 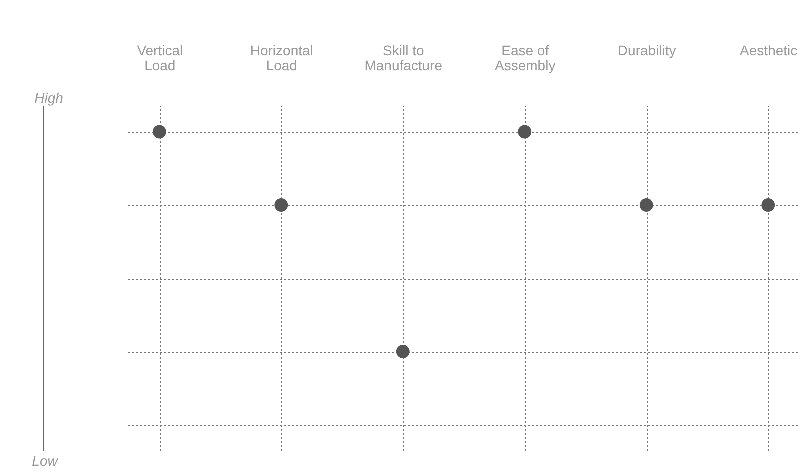 What do you see at coordinates (525, 58) in the screenshot?
I see `x-tick-label: Ease of Assembly` at bounding box center [525, 58].